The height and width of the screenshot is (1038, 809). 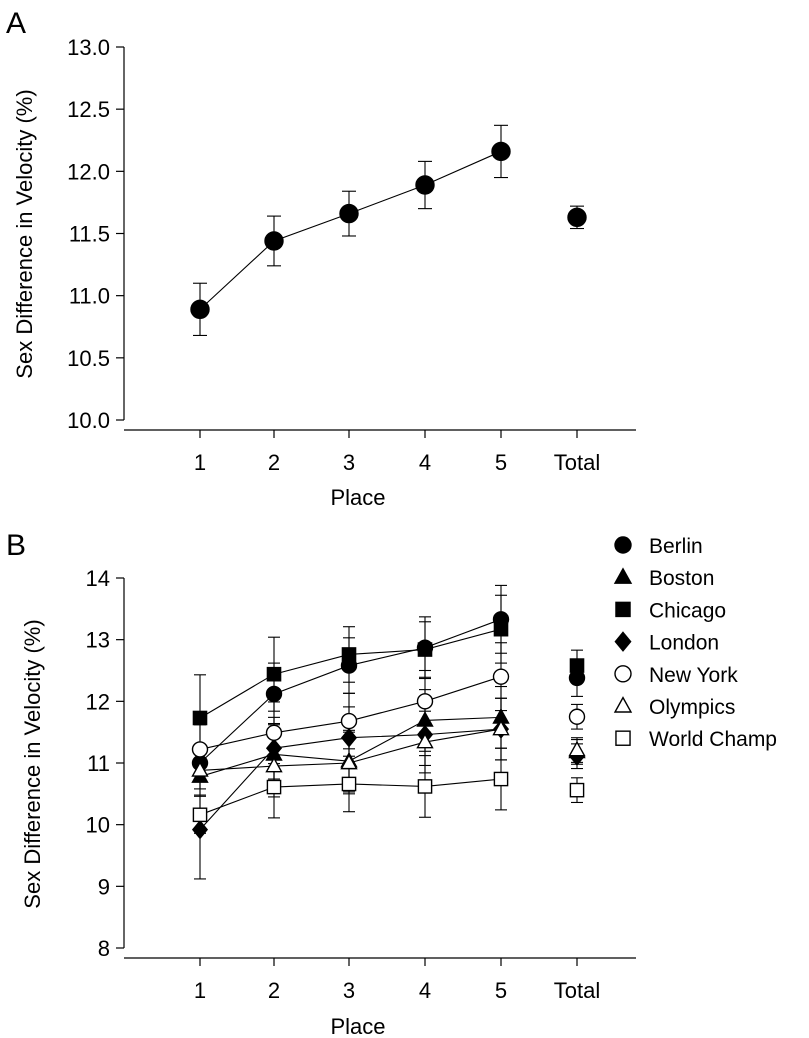 I want to click on a-x-tick-label: 4, so click(x=425, y=462).